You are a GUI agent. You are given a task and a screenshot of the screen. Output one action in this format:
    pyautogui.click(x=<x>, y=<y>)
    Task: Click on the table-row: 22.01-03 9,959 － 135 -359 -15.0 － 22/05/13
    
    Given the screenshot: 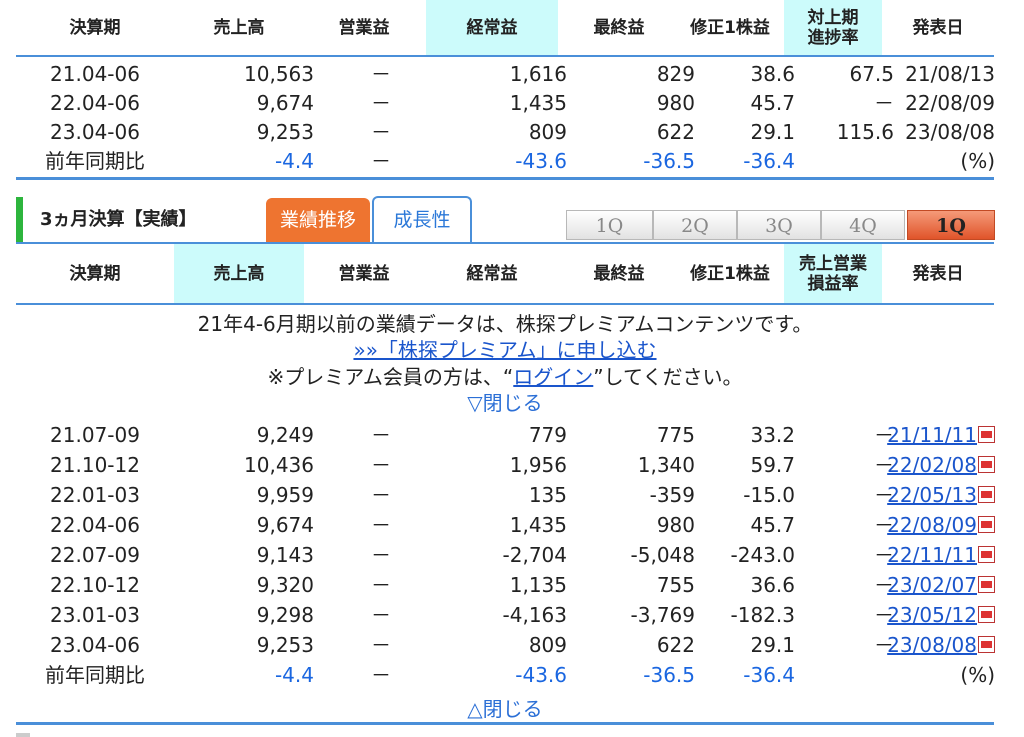 What is the action you would take?
    pyautogui.click(x=505, y=495)
    